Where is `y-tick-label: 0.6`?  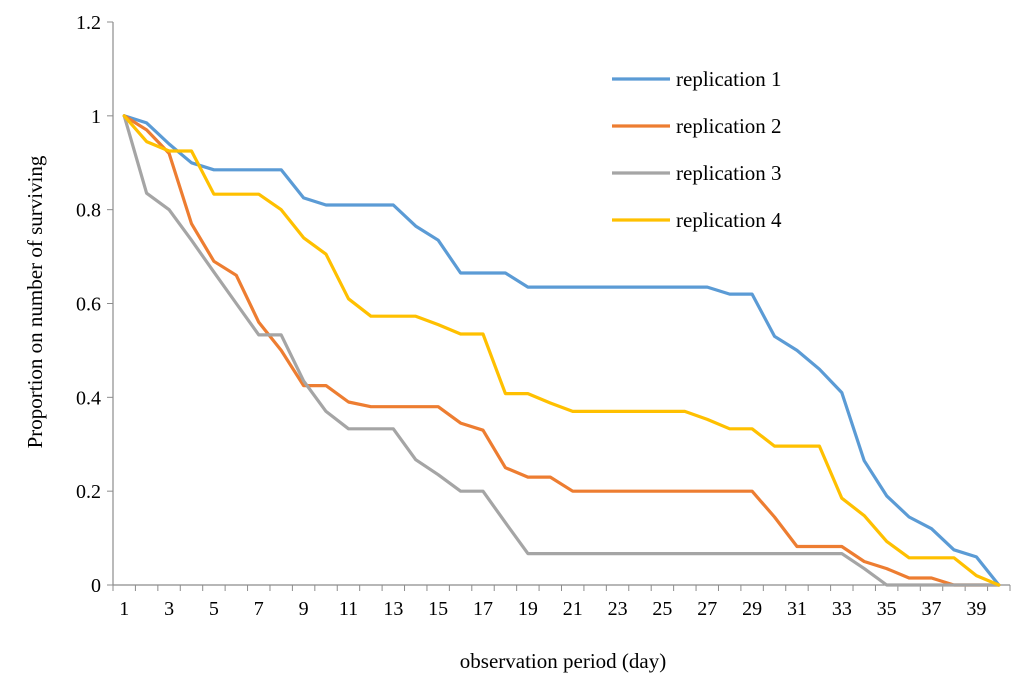 y-tick-label: 0.6 is located at coordinates (88, 305).